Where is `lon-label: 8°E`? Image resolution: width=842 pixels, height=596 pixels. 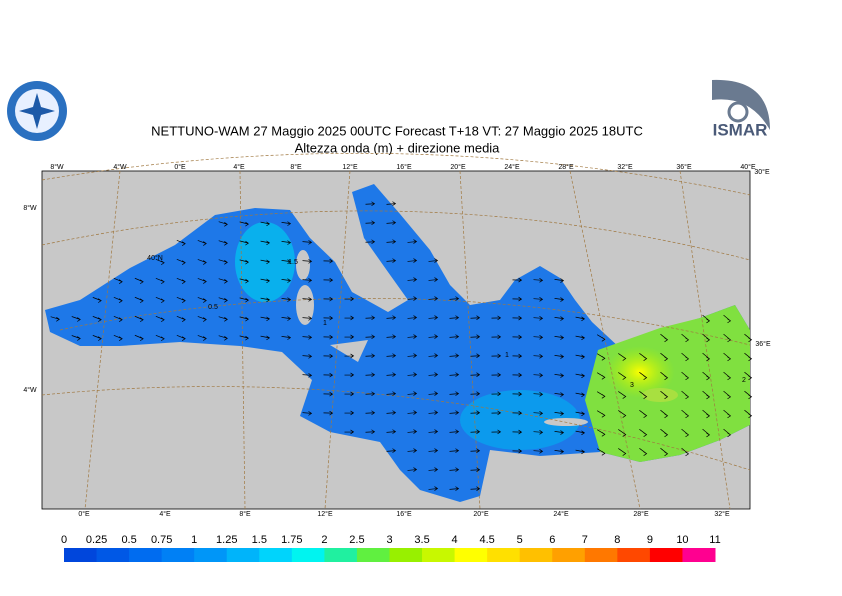 lon-label: 8°E is located at coordinates (296, 167).